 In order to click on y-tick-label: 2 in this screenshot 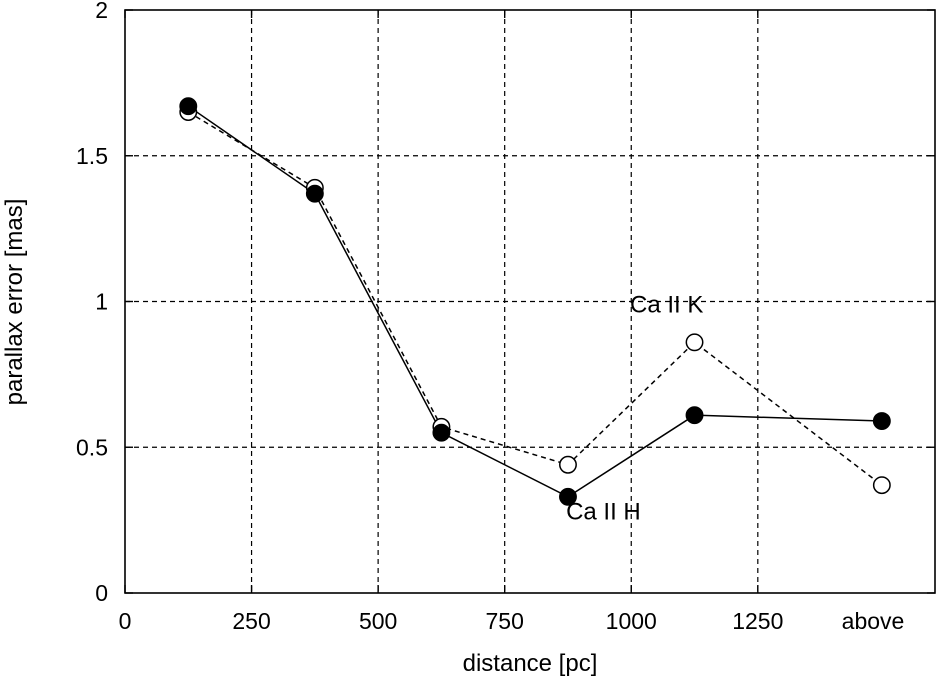, I will do `click(101, 11)`.